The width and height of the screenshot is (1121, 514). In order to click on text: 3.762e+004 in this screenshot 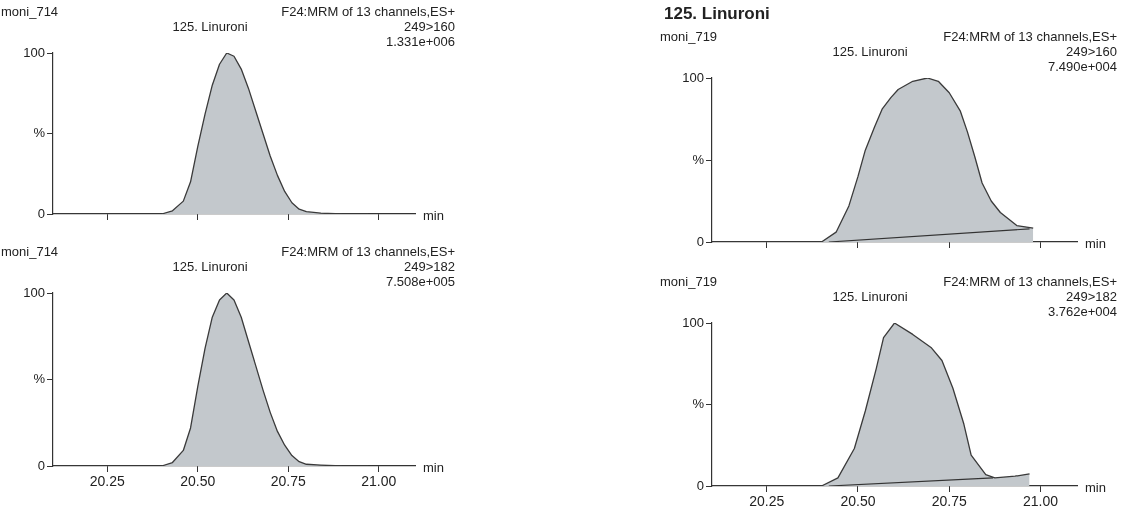, I will do `click(1082, 311)`.